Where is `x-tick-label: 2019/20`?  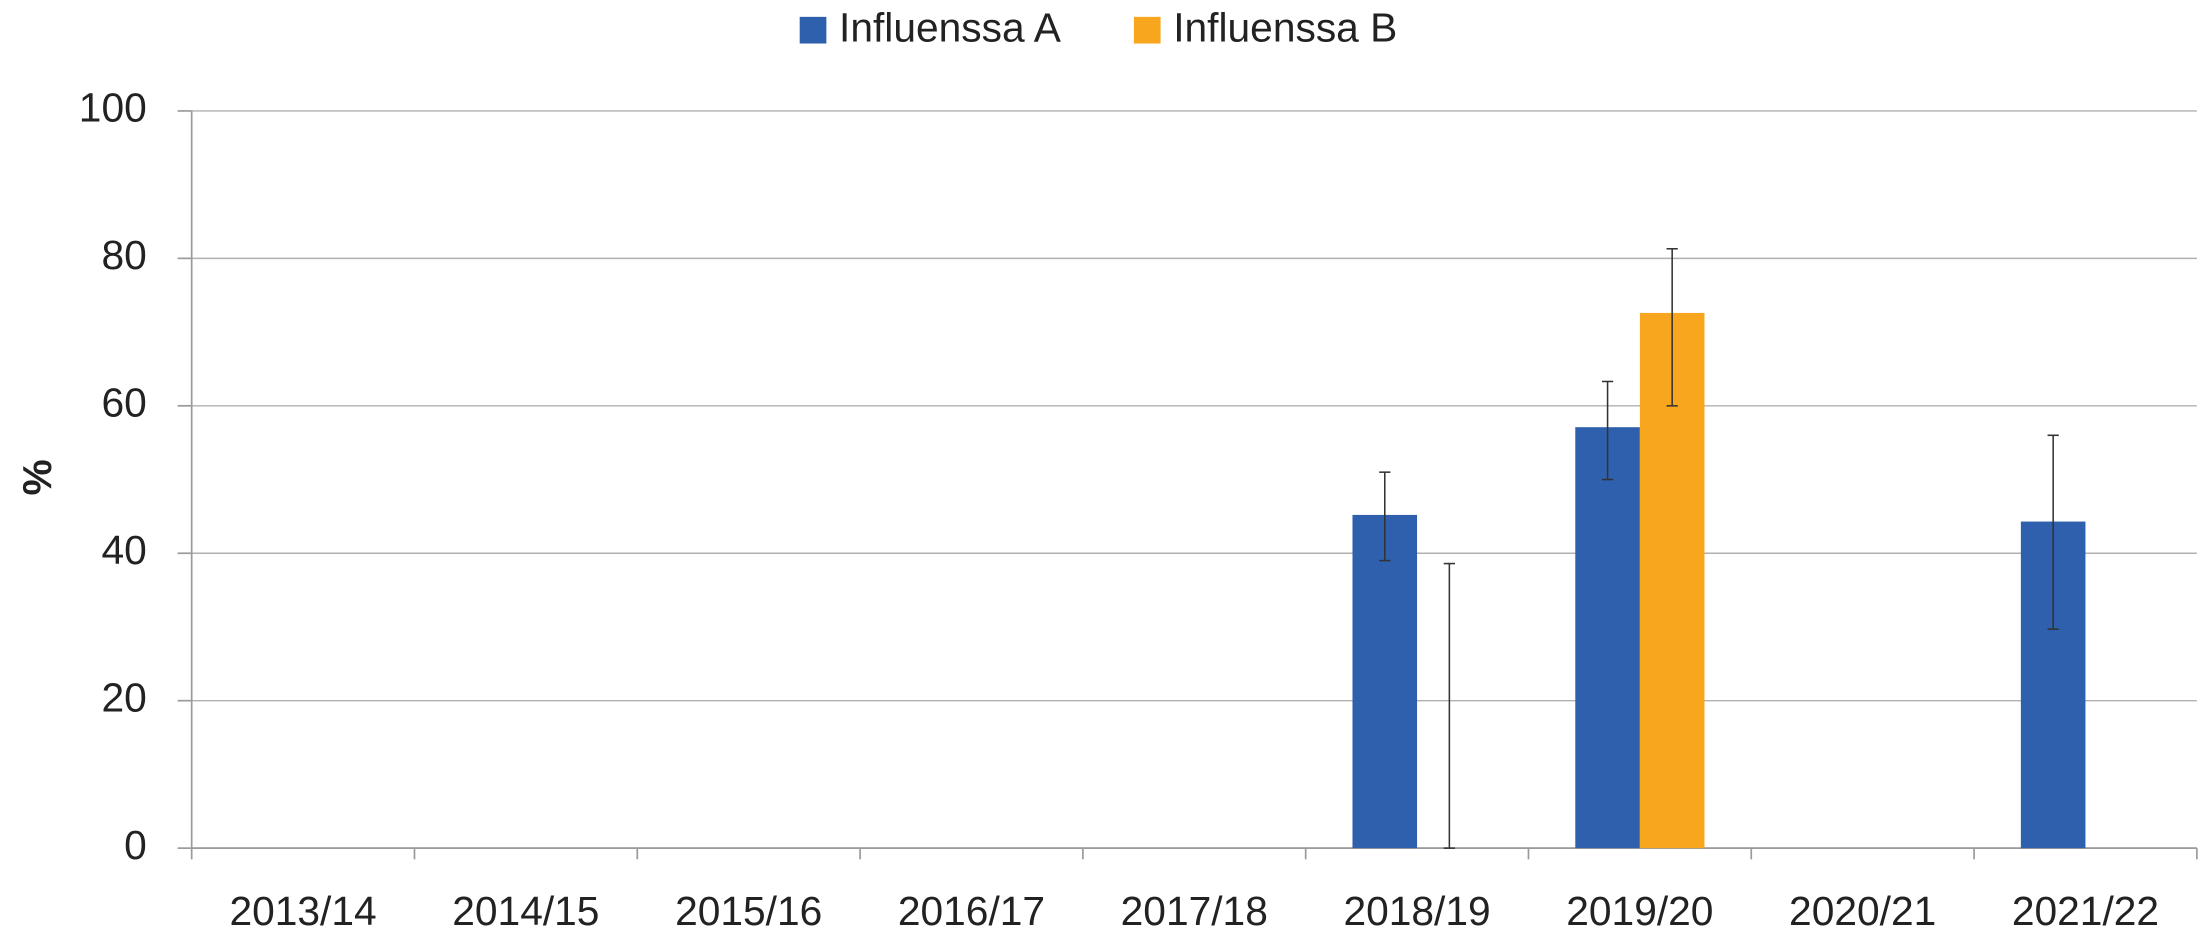
x-tick-label: 2019/20 is located at coordinates (1639, 911).